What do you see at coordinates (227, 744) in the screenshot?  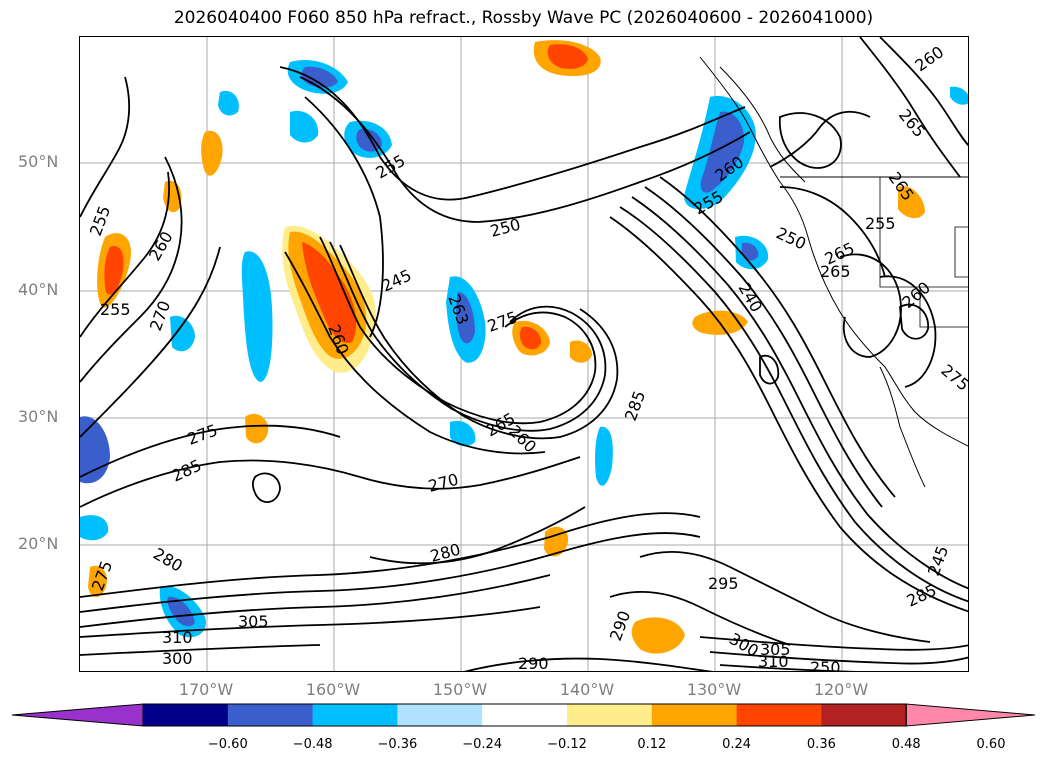 I see `colorbar-tick-label: −0.60` at bounding box center [227, 744].